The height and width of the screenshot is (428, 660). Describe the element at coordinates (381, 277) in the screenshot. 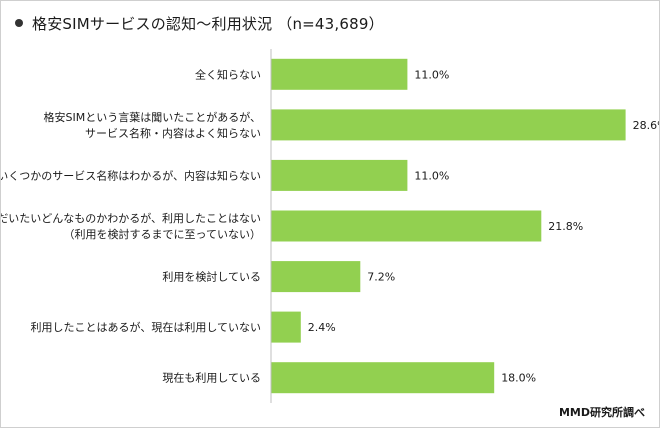

I see `data-label: 7.2%` at that location.